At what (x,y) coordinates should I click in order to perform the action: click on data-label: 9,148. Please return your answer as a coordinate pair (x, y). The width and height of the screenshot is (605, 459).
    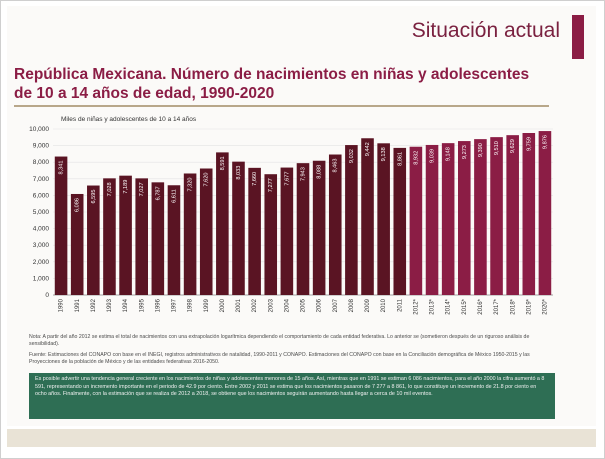
    Looking at the image, I should click on (449, 154).